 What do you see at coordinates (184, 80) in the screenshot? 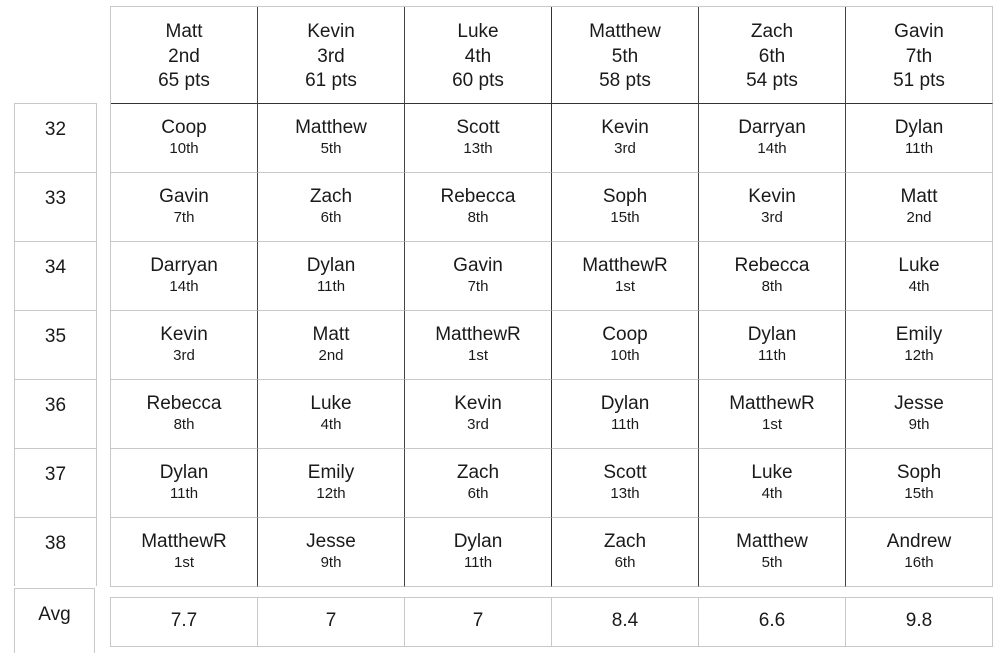
I see `player-points: 65 pts` at bounding box center [184, 80].